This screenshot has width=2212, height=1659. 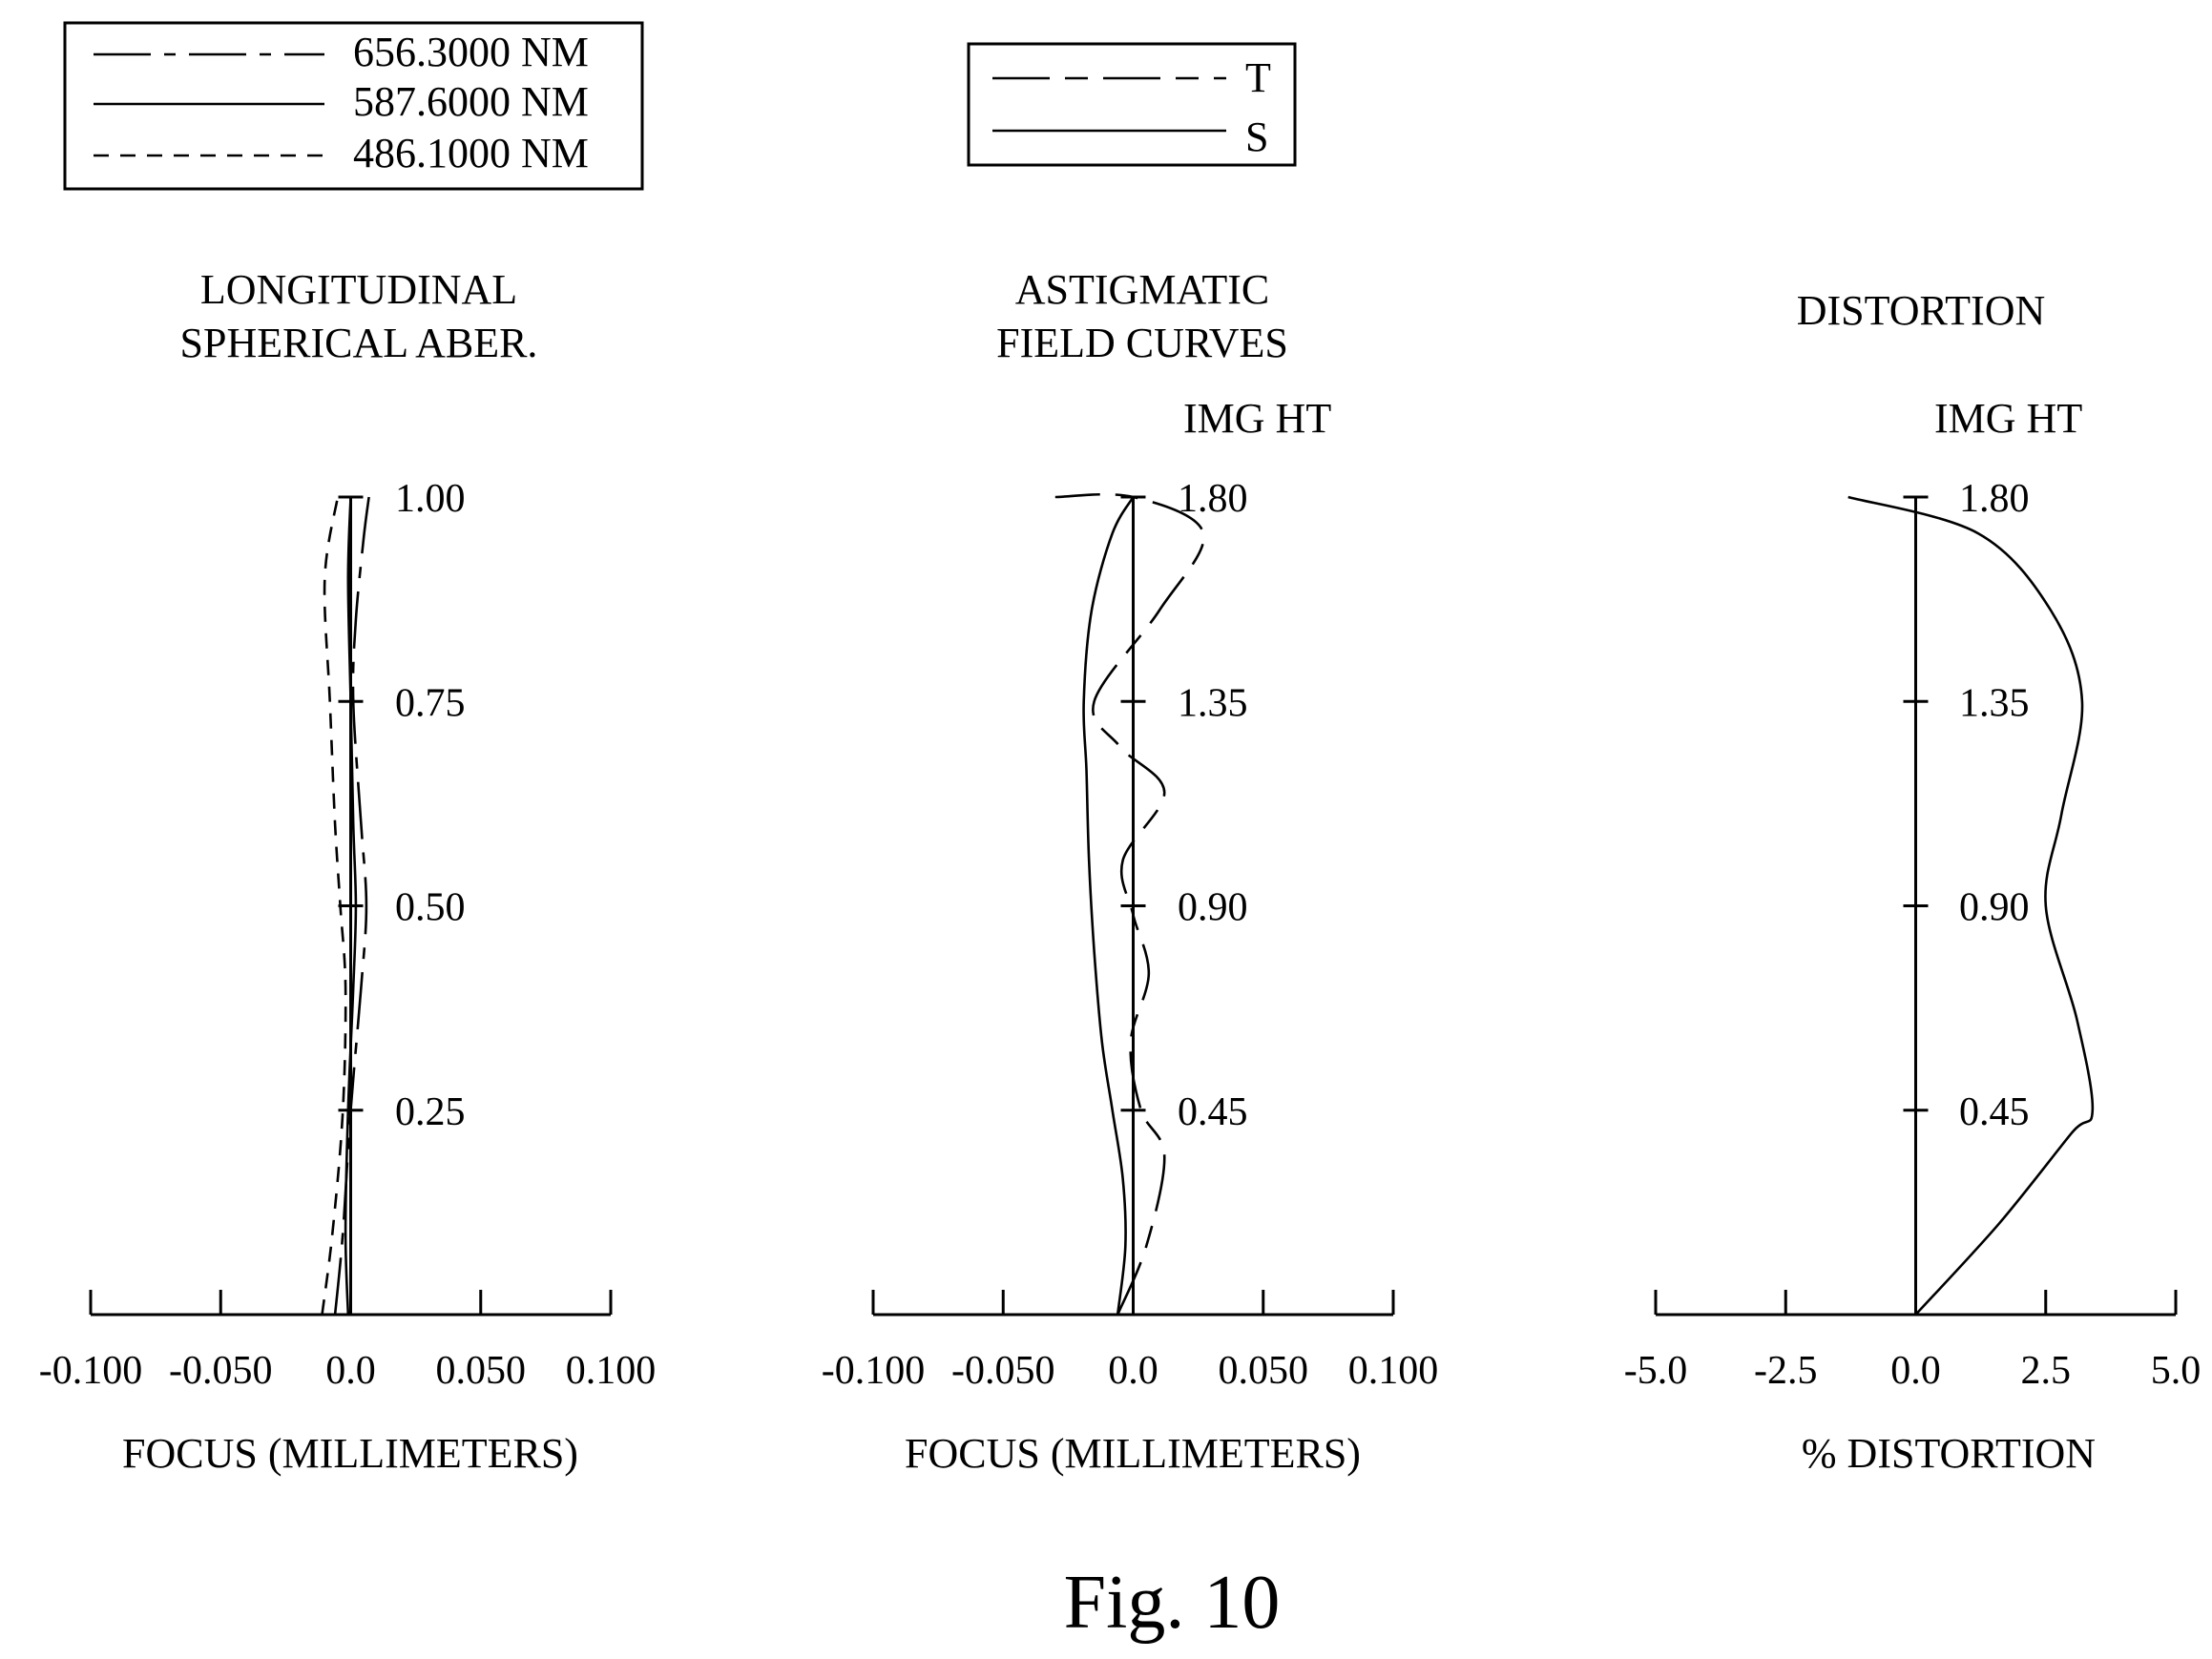 I want to click on panel3-x-tick-label: -2.5, so click(x=1786, y=1371).